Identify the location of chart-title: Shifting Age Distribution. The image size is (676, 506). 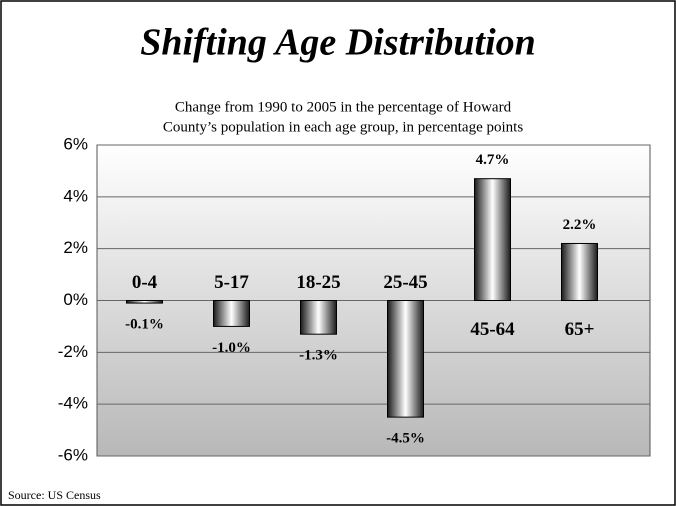
(338, 43).